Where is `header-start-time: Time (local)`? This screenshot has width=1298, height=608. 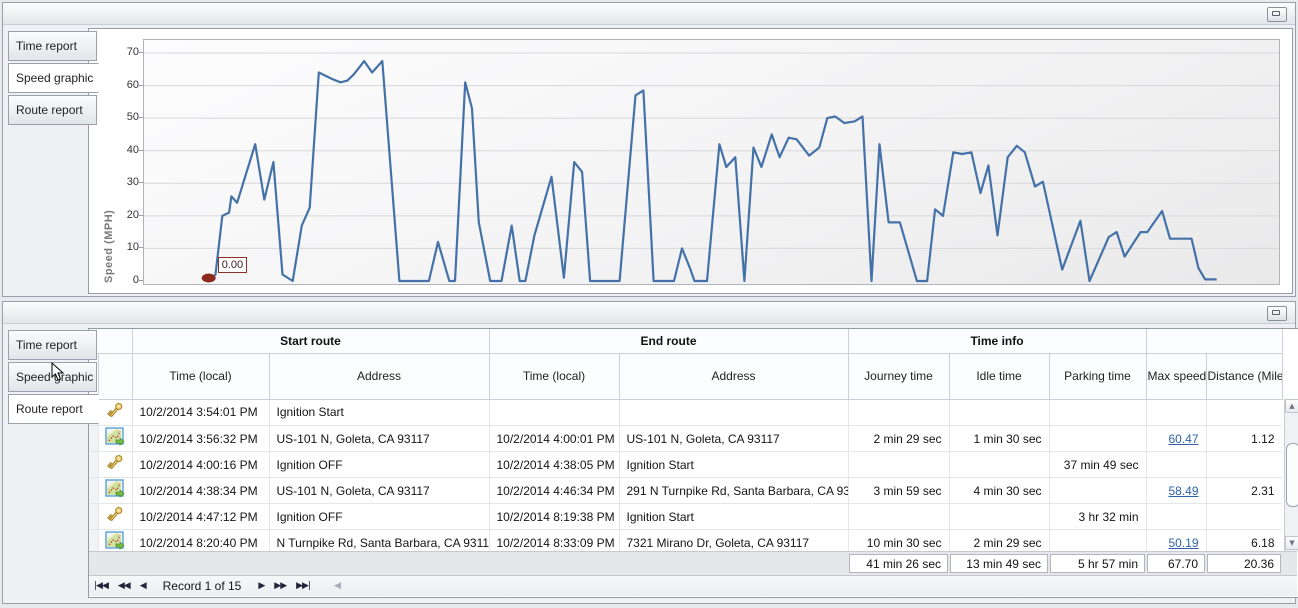
header-start-time: Time (local) is located at coordinates (201, 376).